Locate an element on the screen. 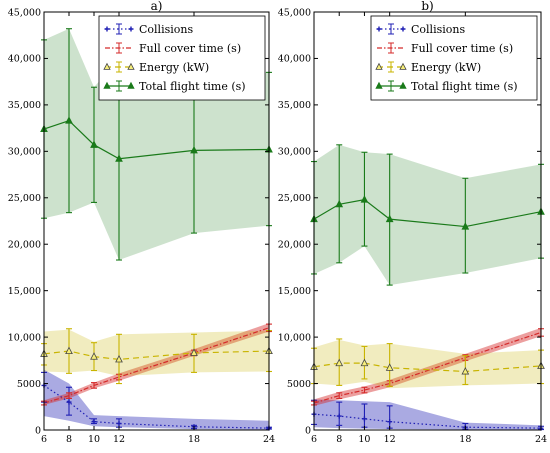  panel-title: b) is located at coordinates (427, 6).